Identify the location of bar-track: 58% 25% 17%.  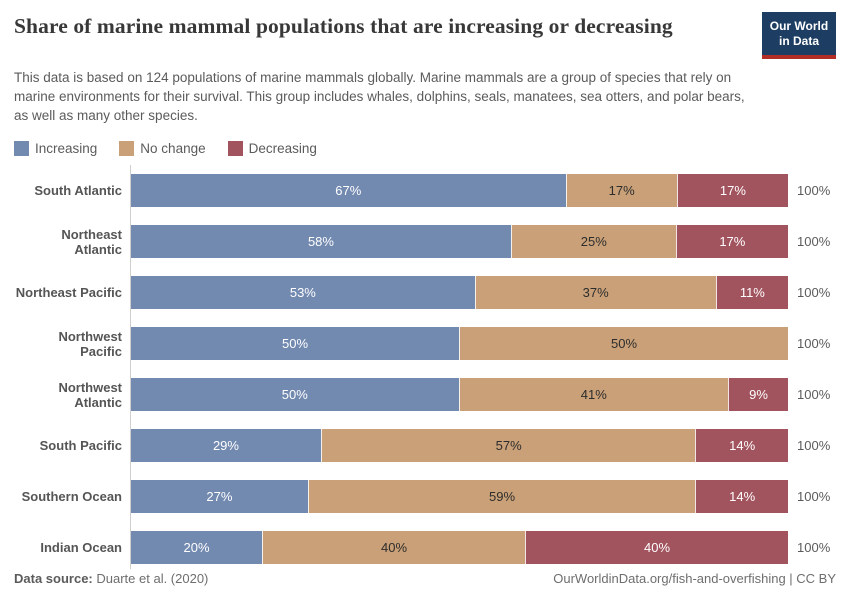
(459, 242).